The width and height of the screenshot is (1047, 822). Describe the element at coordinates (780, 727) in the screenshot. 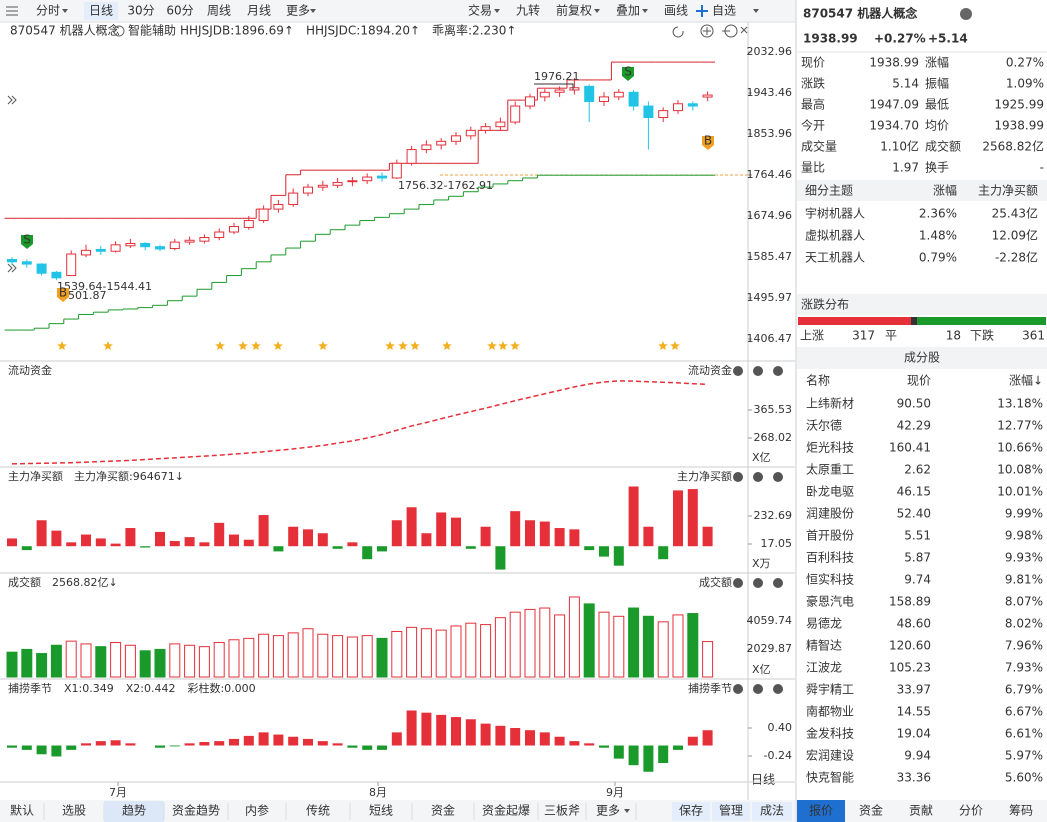

I see `y-tick-label: 0.40` at that location.